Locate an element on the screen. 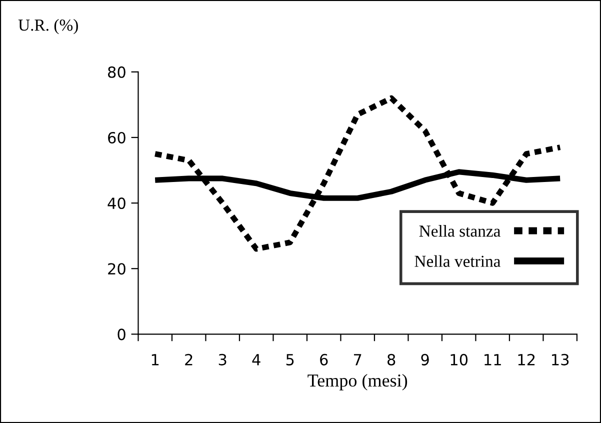 The height and width of the screenshot is (423, 601). x-tick-label: 5 is located at coordinates (290, 360).